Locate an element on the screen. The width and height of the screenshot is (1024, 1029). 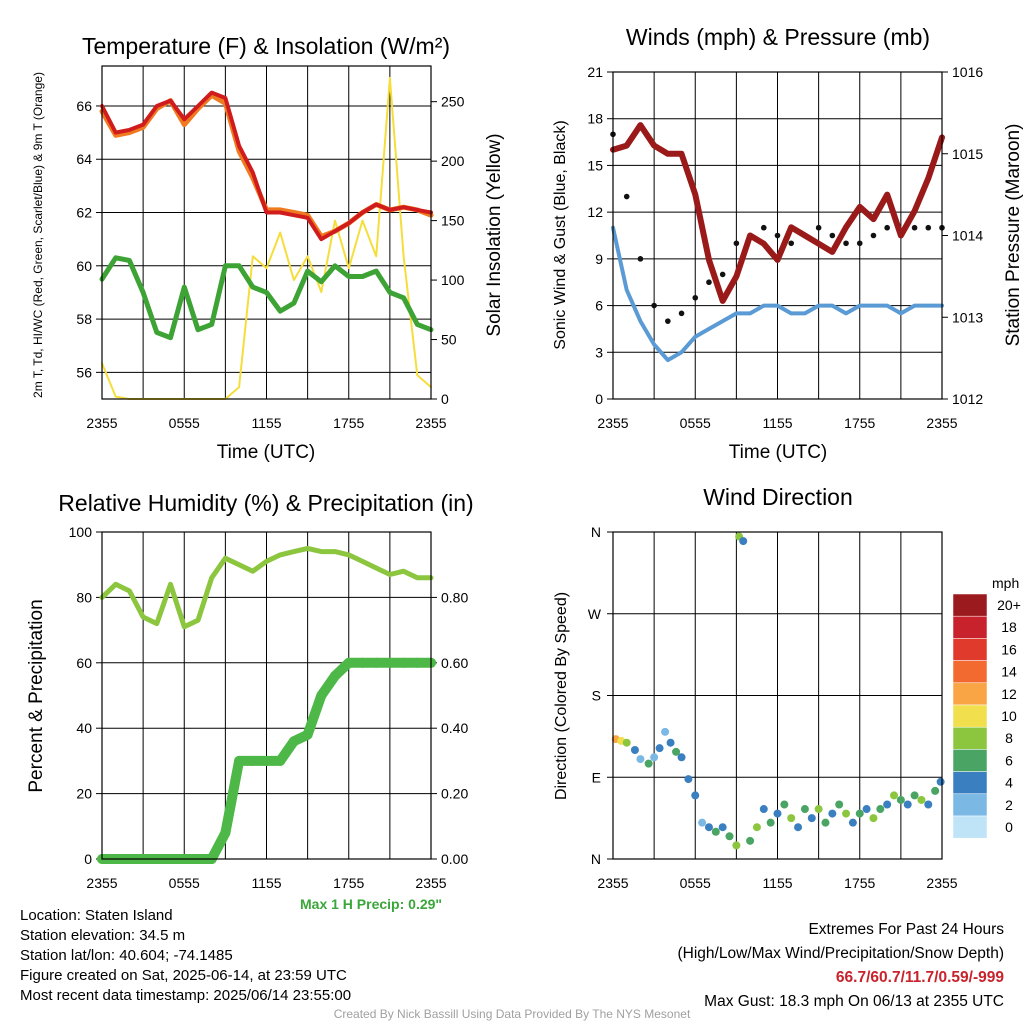
rh-y2tick-label: 0.20 is located at coordinates (454, 794).